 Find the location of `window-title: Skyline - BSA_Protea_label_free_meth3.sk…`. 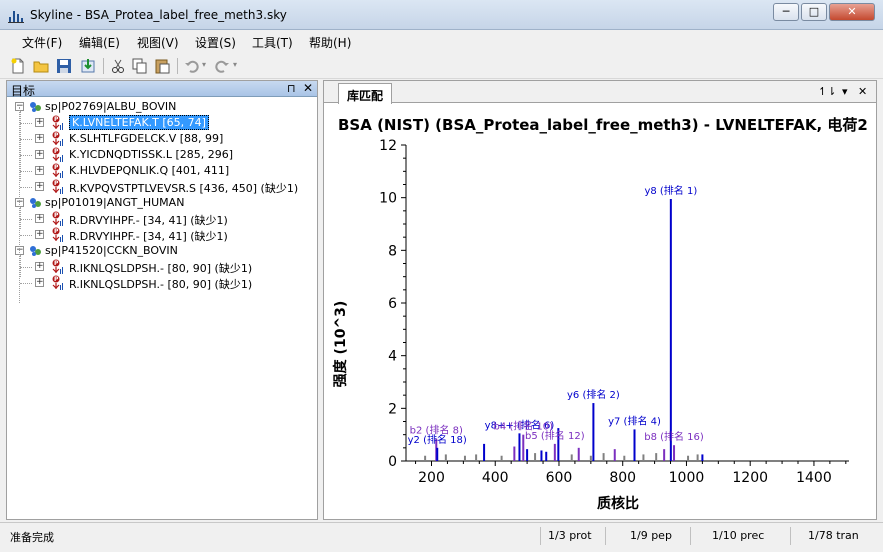

window-title: Skyline - BSA_Protea_label_free_meth3.sk… is located at coordinates (158, 15).